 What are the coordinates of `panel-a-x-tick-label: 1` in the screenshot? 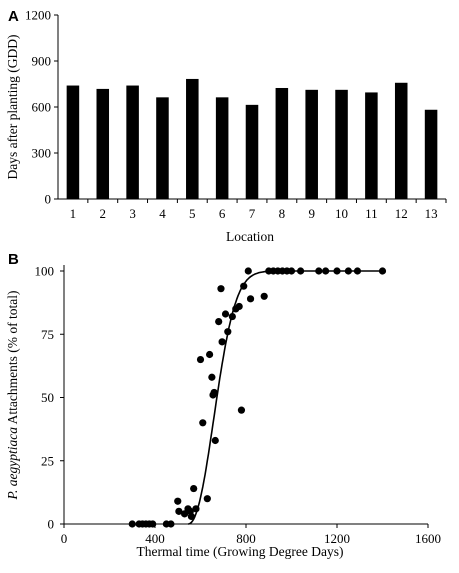 It's located at (73, 213).